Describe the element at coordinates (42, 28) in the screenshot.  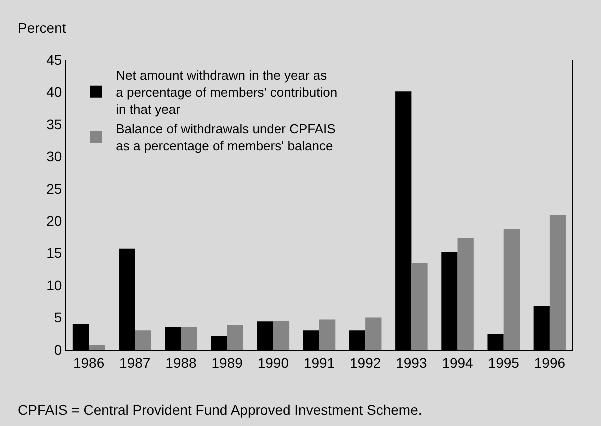
I see `y-axis-title: Percent` at that location.